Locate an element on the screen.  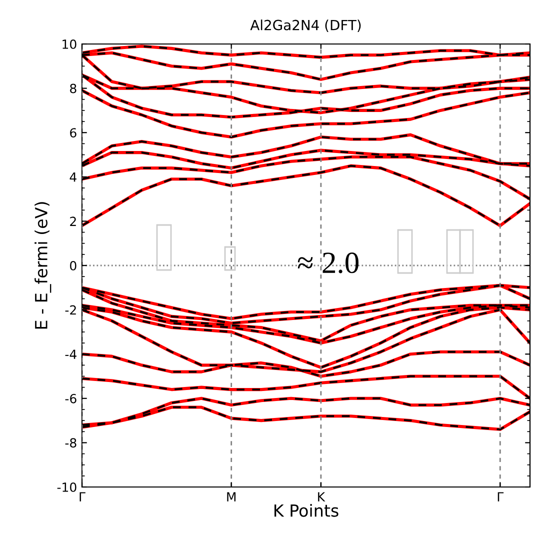
x-axis-title: K Points is located at coordinates (306, 510).